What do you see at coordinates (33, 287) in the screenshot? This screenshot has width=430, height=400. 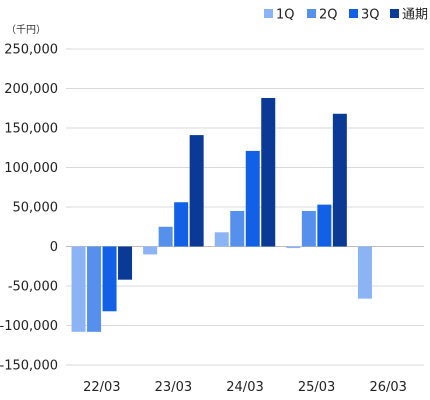 I see `y-tick-label: -50,000` at bounding box center [33, 287].